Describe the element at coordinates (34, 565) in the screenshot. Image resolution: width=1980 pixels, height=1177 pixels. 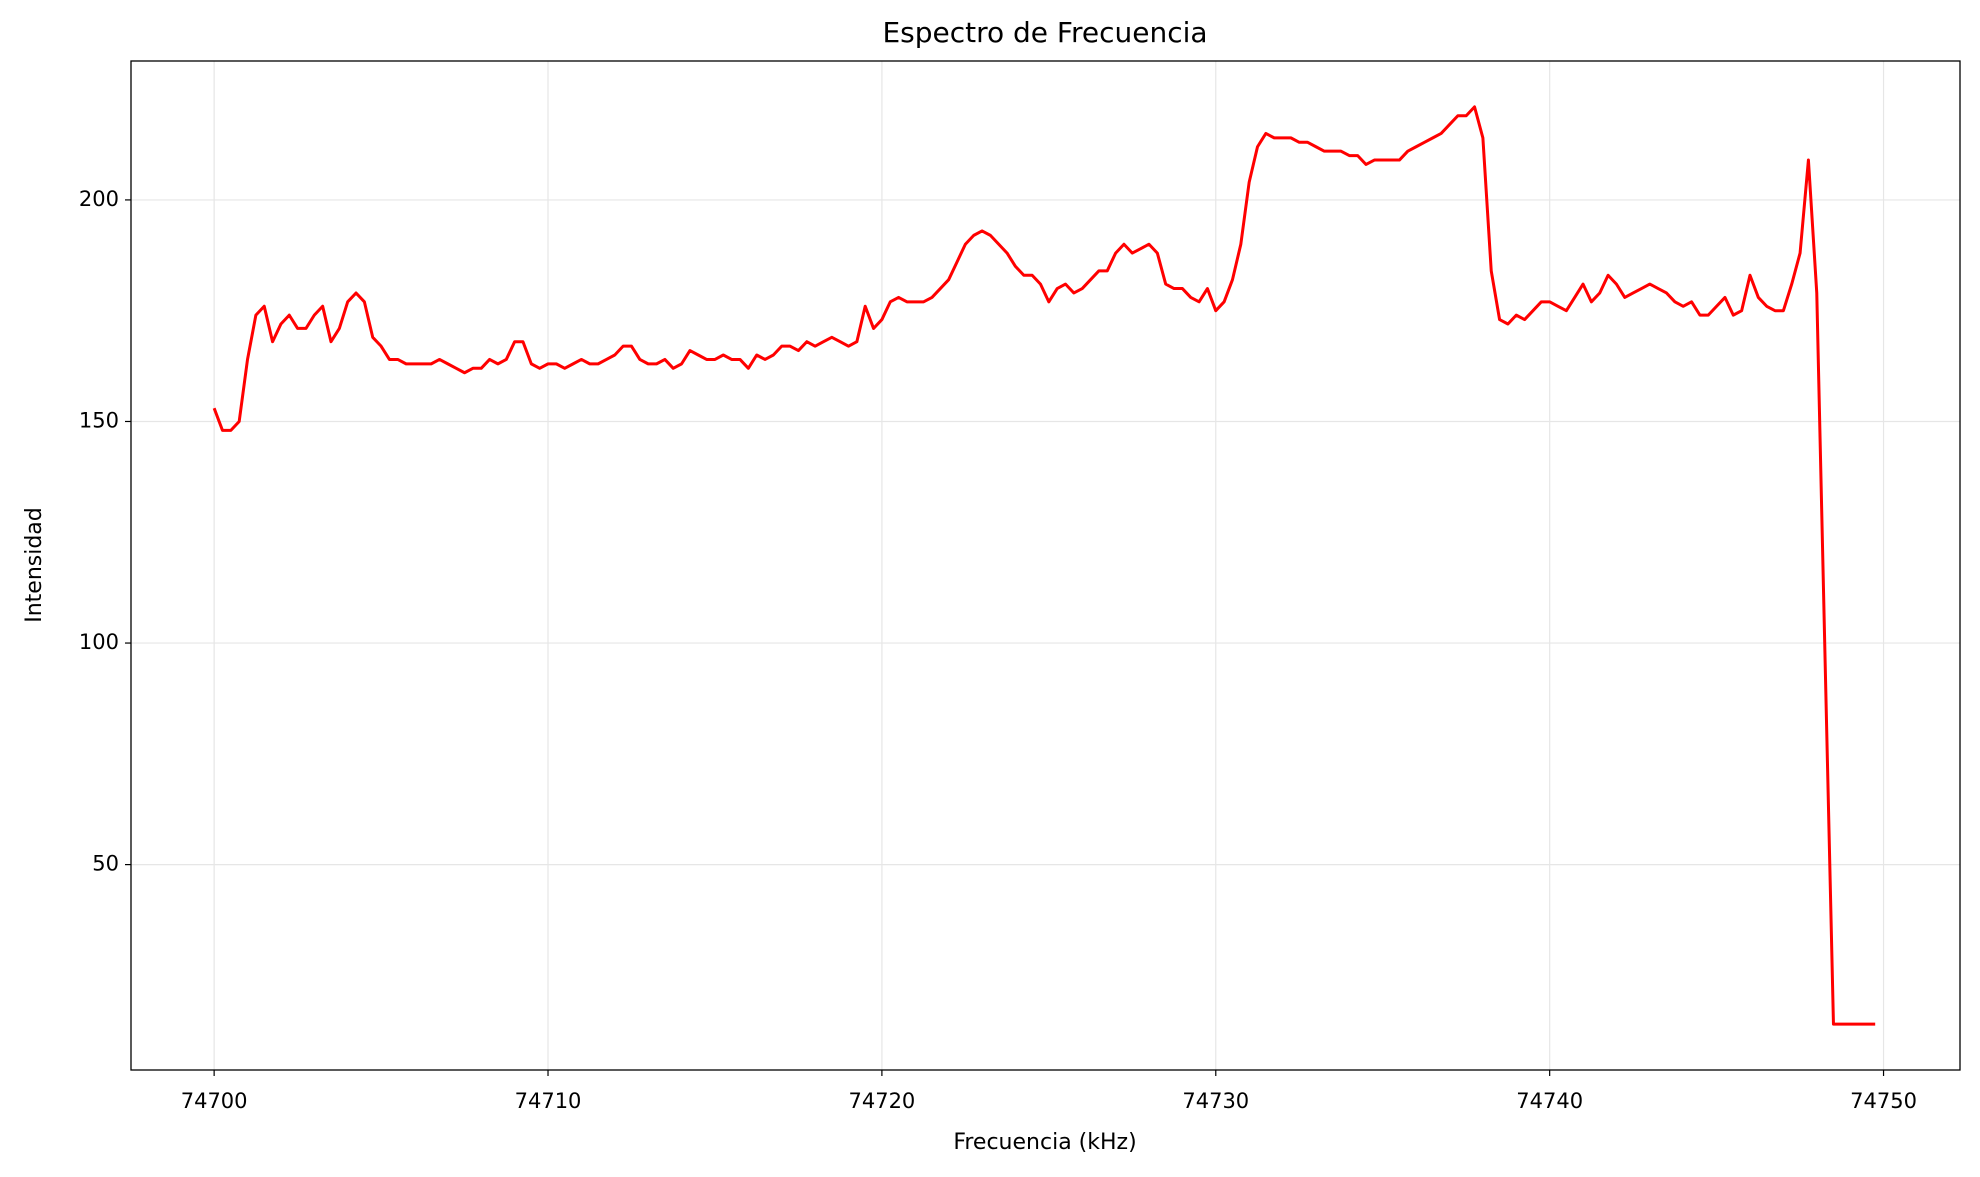
I see `y-axis-label: Intensidad` at that location.